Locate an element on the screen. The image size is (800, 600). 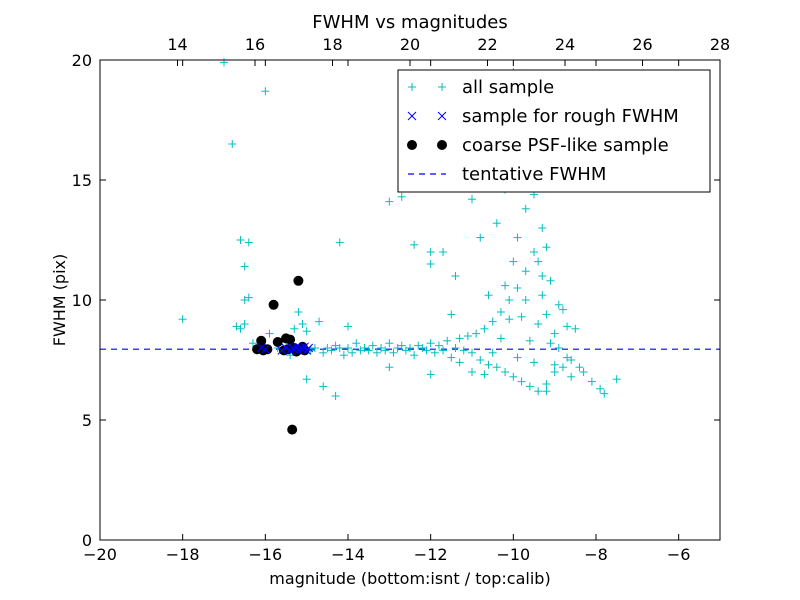
y-axis-label: FWHM (pix) is located at coordinates (59, 300).